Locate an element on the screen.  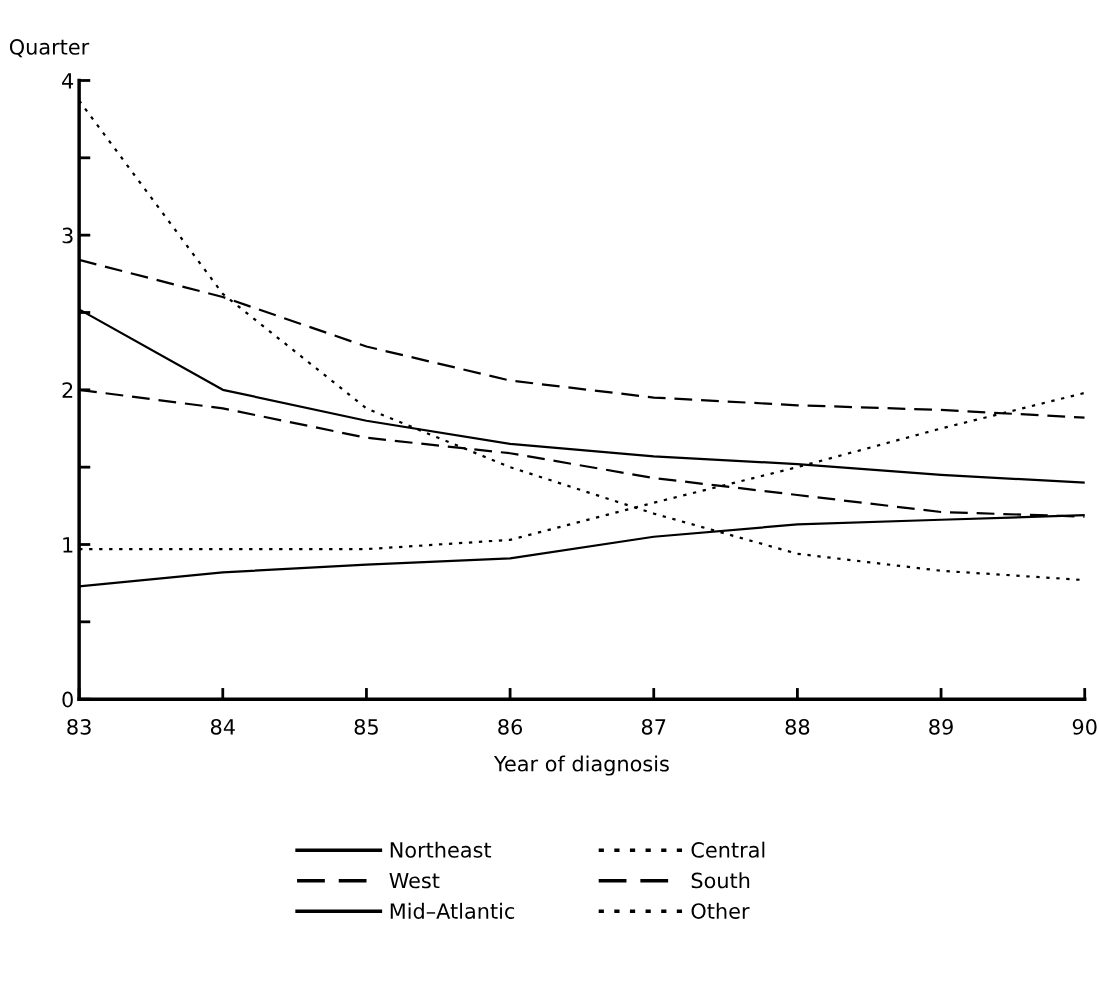
x-tick-label: 83 is located at coordinates (79, 726).